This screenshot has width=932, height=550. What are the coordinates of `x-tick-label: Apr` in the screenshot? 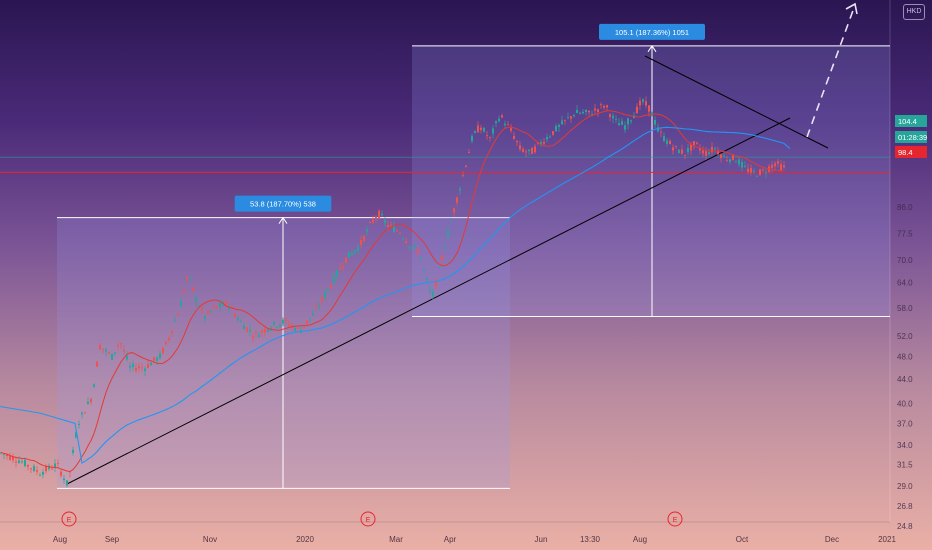 It's located at (450, 539).